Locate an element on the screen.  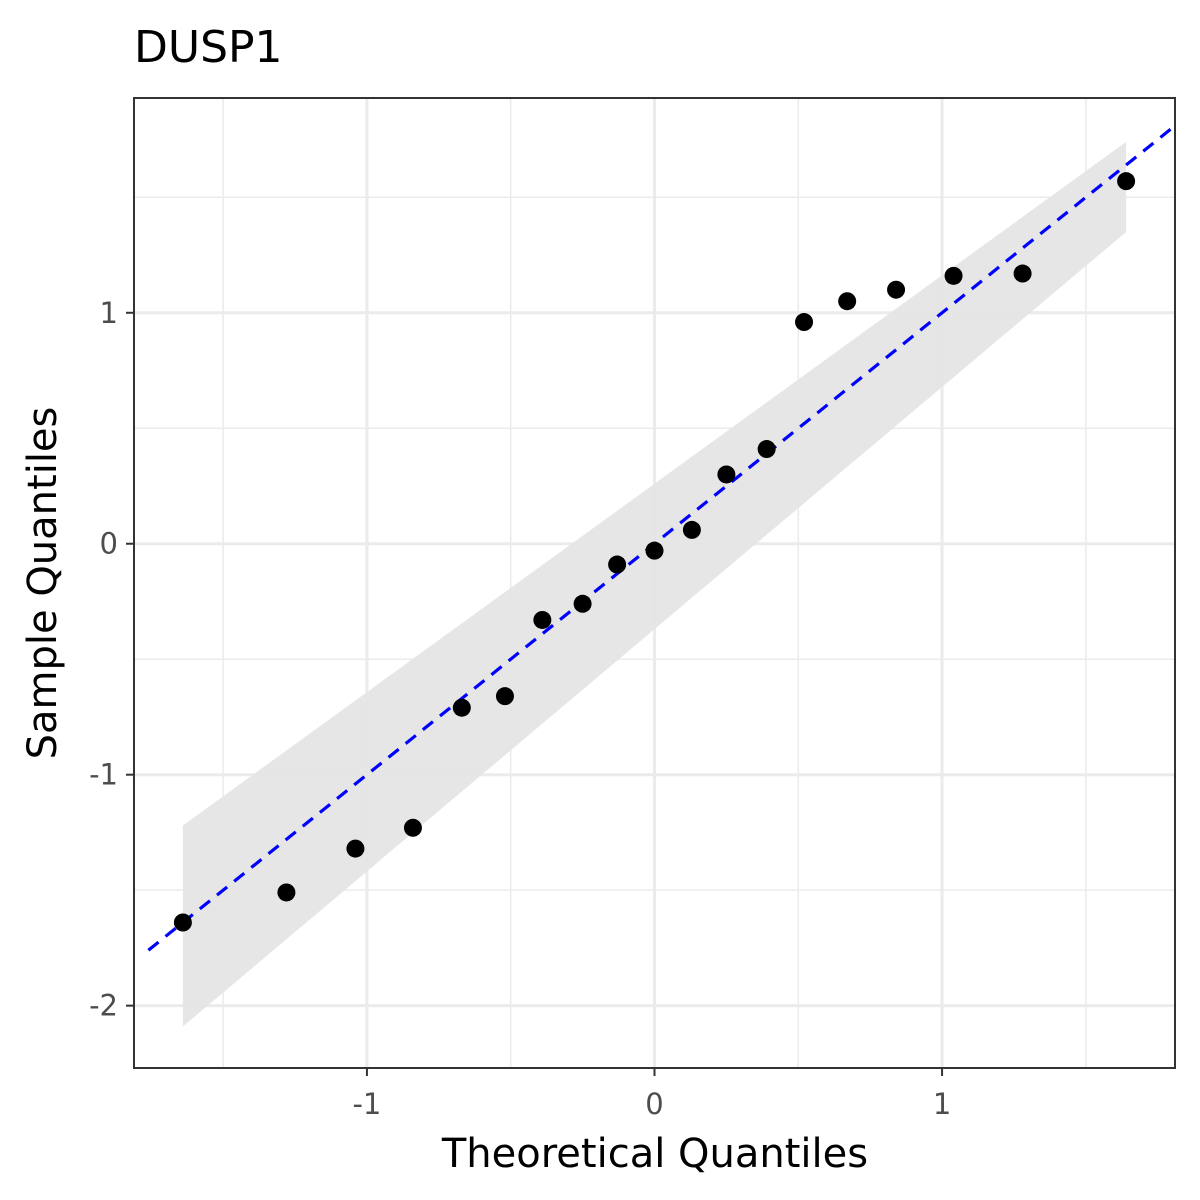
y-tick-label: 0 is located at coordinates (109, 544).